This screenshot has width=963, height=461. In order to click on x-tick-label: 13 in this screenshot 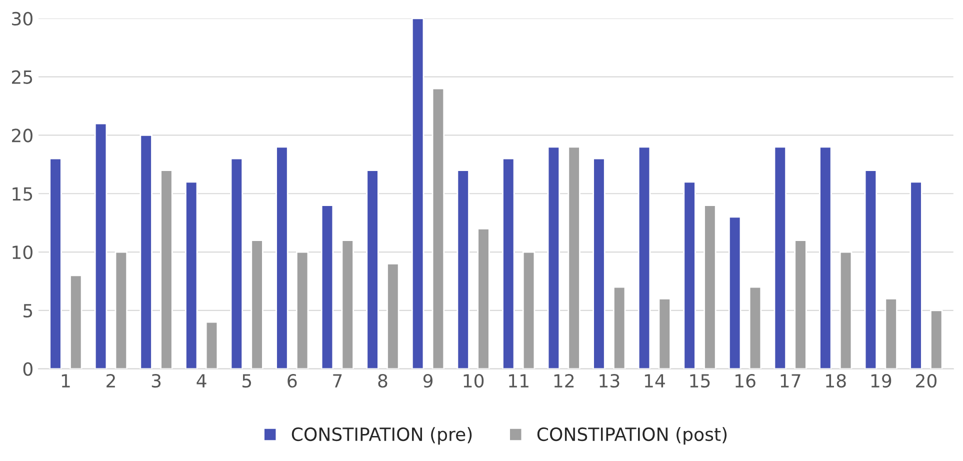, I will do `click(610, 381)`.